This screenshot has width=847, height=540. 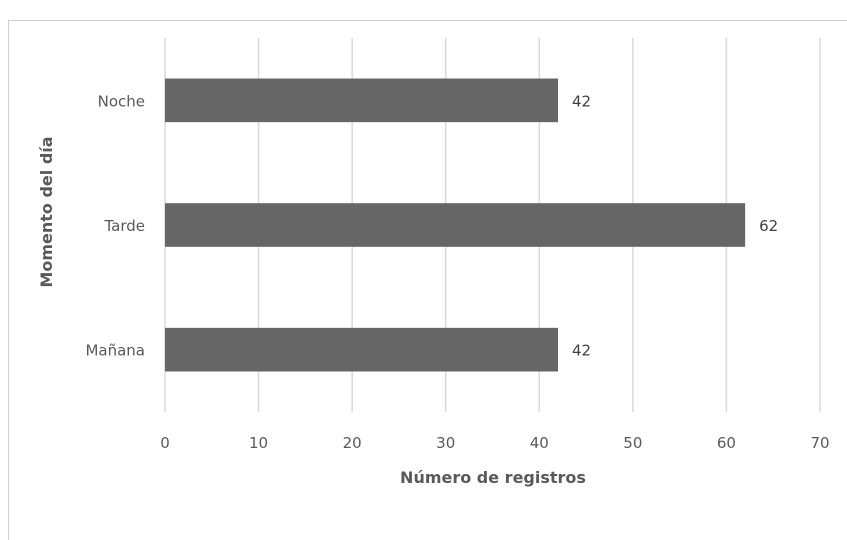 What do you see at coordinates (581, 351) in the screenshot?
I see `data-label-mañana: 42` at bounding box center [581, 351].